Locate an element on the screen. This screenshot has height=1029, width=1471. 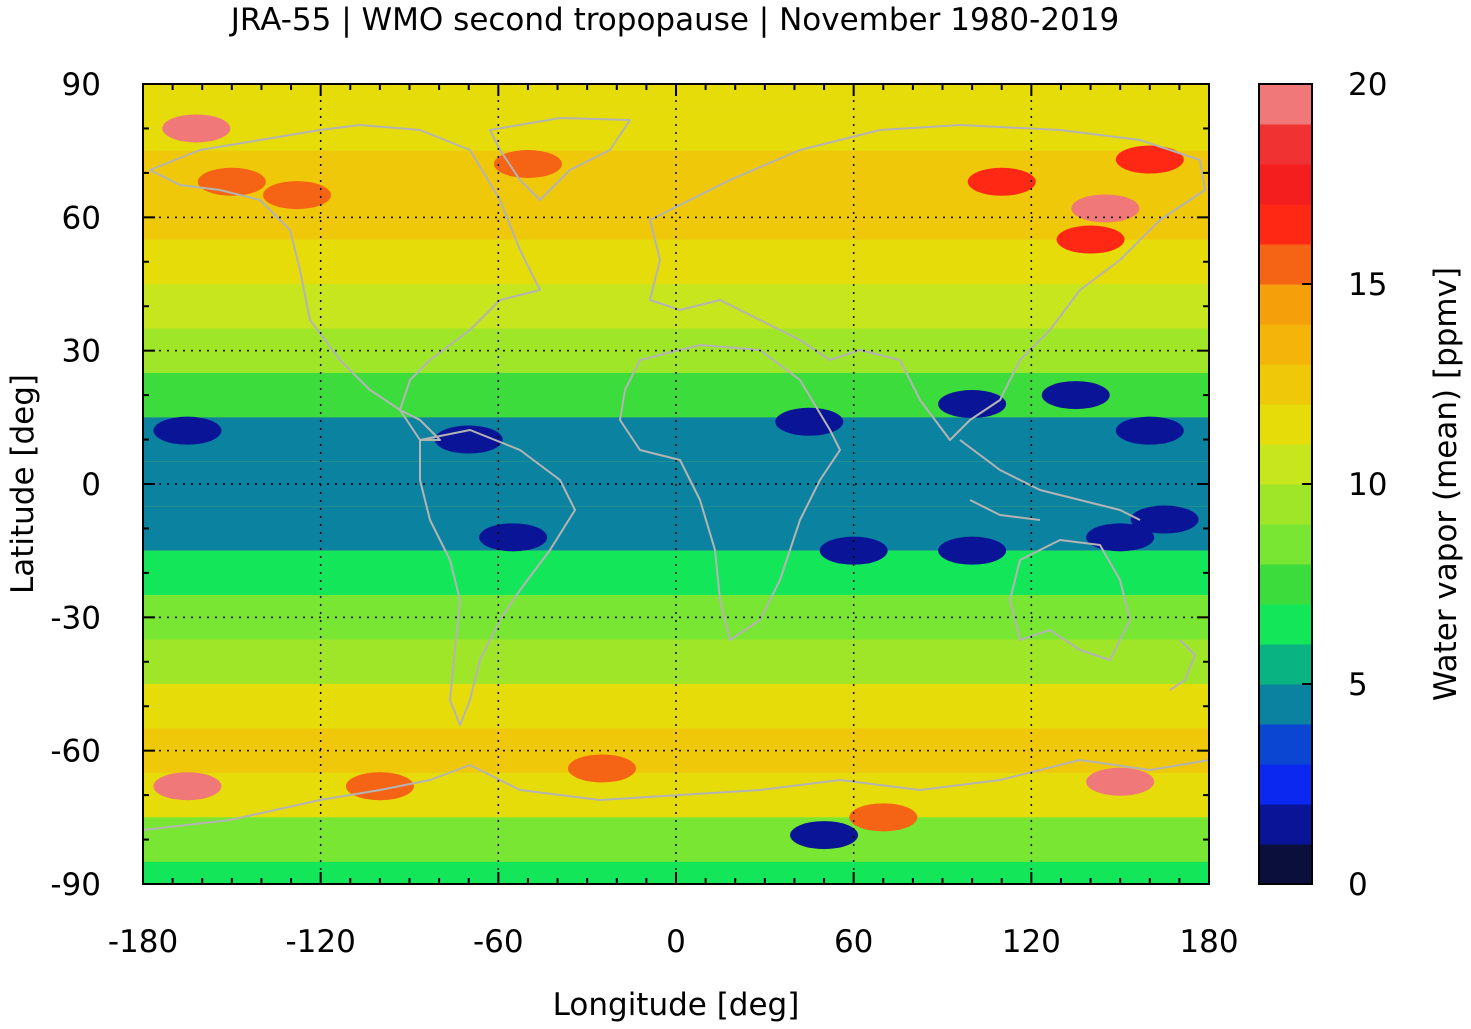
y-tick-label: 30 is located at coordinates (81, 352).